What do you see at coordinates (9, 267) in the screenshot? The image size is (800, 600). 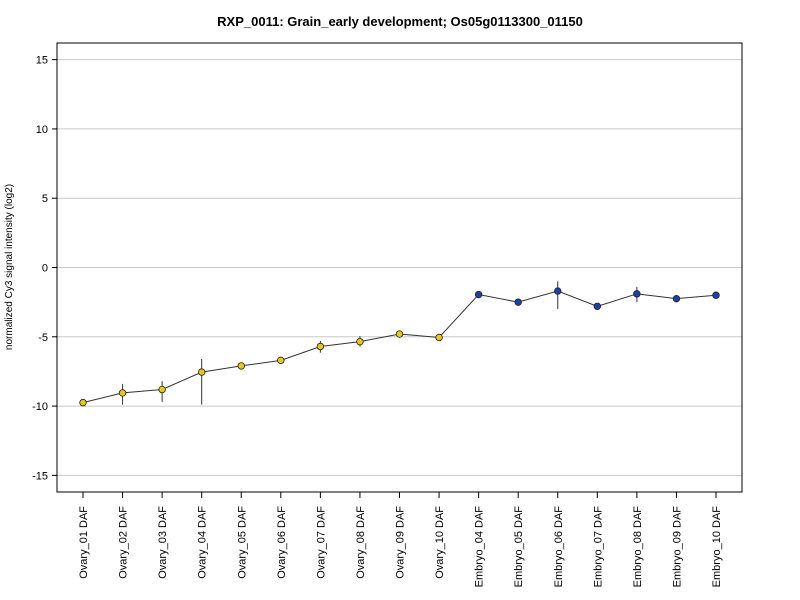 I see `y-axis-label: normalized Cy3 signal intensity (log2)` at bounding box center [9, 267].